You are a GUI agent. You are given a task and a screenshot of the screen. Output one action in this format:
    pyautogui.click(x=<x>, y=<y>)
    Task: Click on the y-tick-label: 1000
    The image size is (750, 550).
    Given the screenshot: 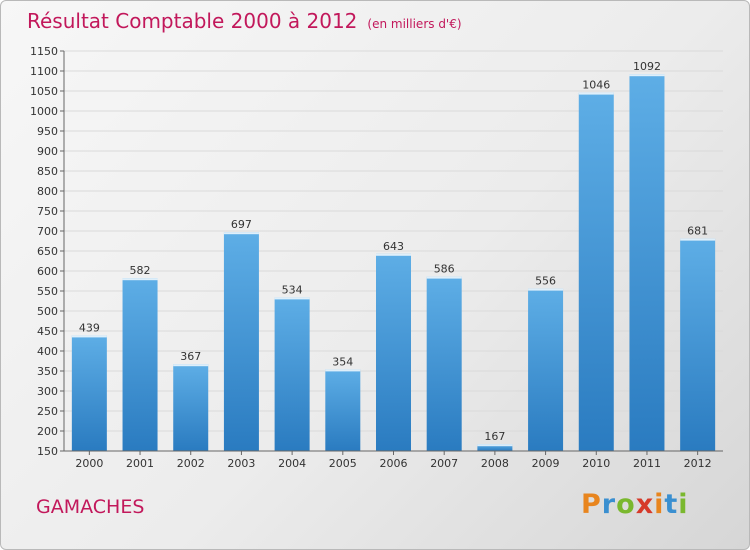 What is the action you would take?
    pyautogui.click(x=44, y=111)
    